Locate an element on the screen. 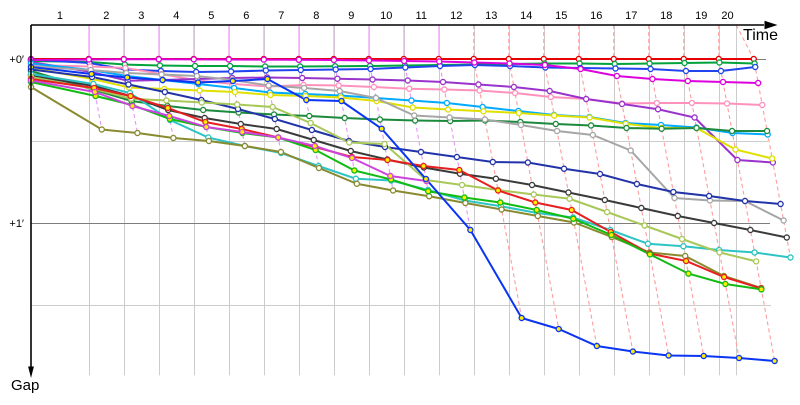  svg-text: 10 is located at coordinates (386, 16).